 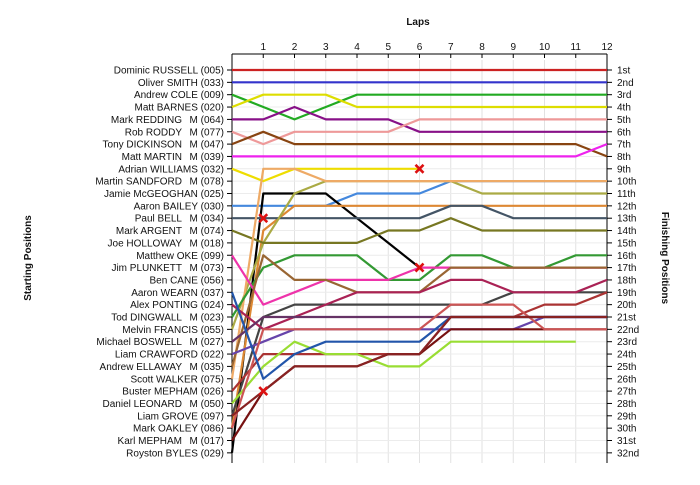 What do you see at coordinates (626, 219) in the screenshot?
I see `finishing-position-label: 13th` at bounding box center [626, 219].